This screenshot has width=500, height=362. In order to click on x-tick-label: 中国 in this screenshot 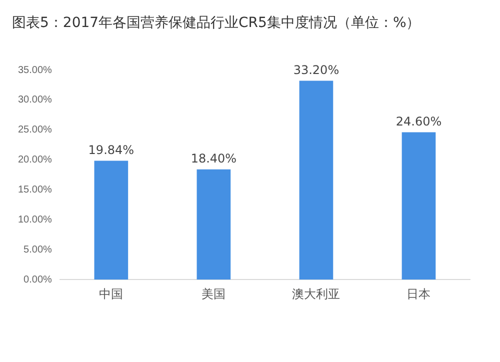, I will do `click(111, 294)`.